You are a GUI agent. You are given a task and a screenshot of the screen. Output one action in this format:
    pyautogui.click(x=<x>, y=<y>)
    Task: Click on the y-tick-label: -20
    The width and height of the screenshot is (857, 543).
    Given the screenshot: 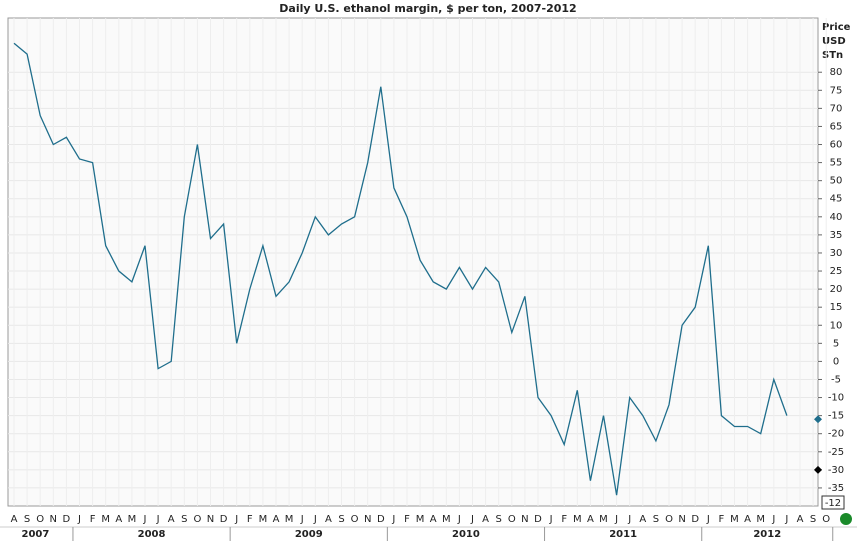 What is the action you would take?
    pyautogui.click(x=836, y=434)
    